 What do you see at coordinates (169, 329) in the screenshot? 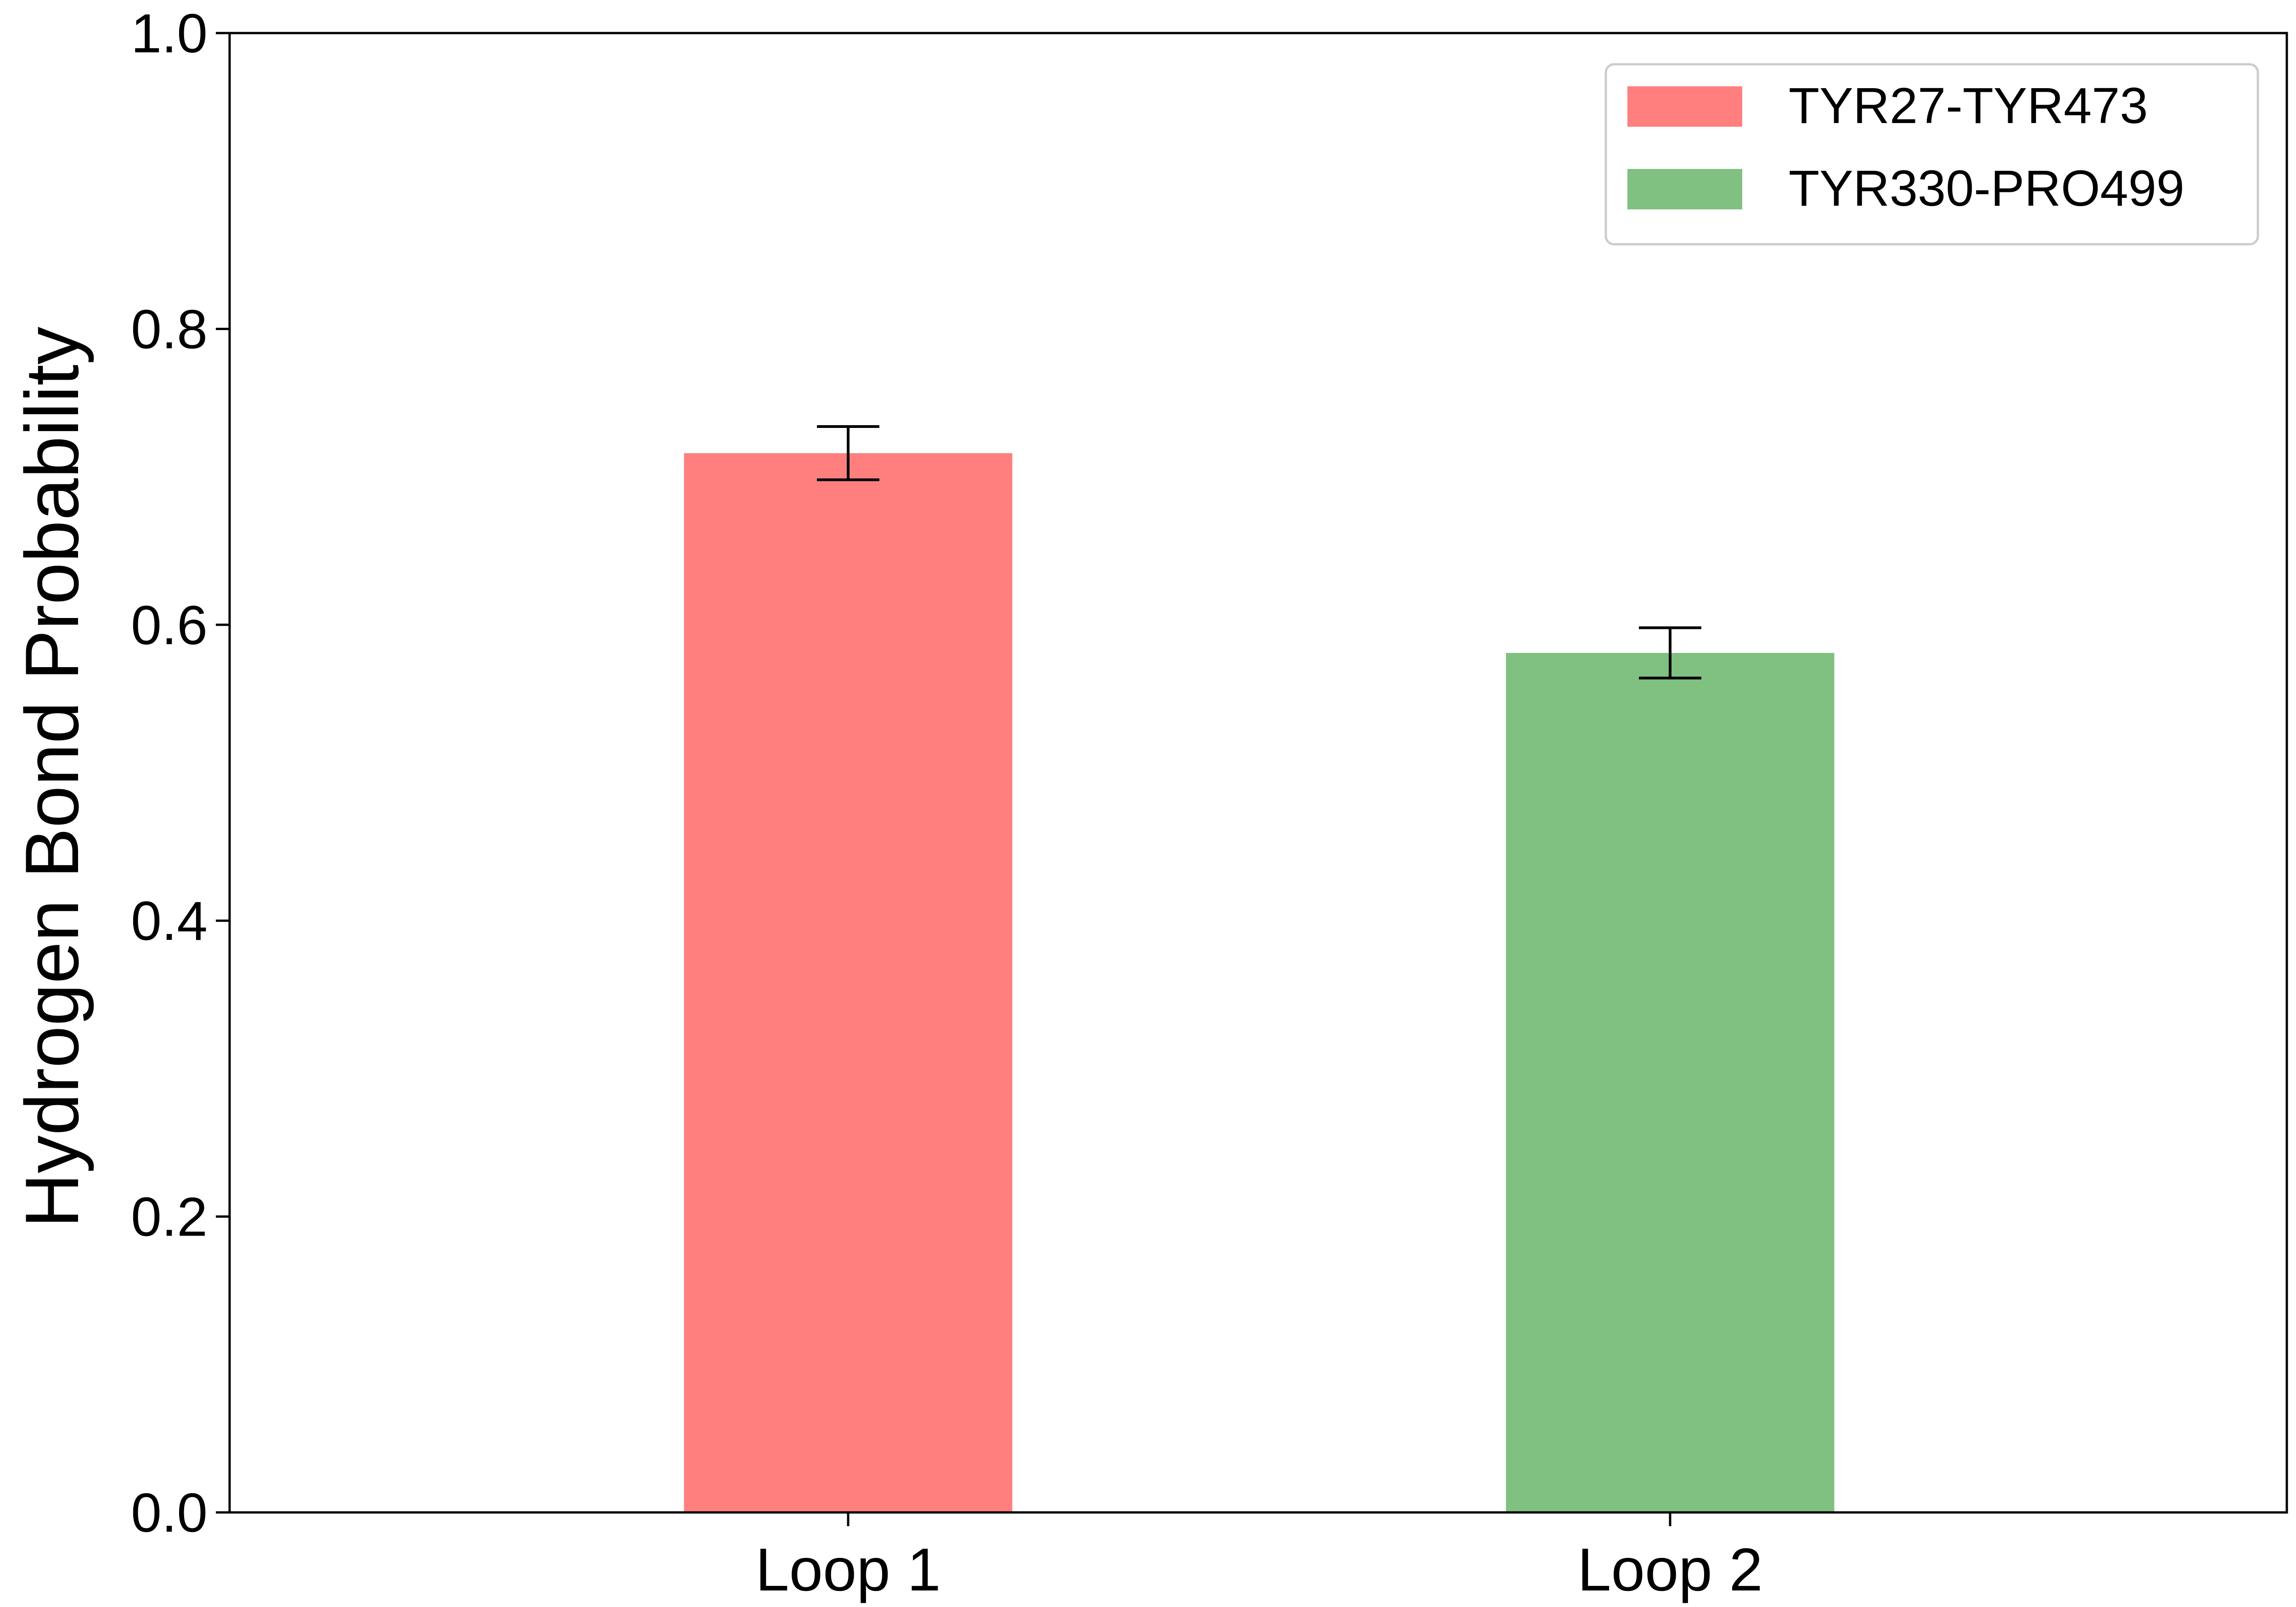
I see `y-tick-label: 0.8` at bounding box center [169, 329].